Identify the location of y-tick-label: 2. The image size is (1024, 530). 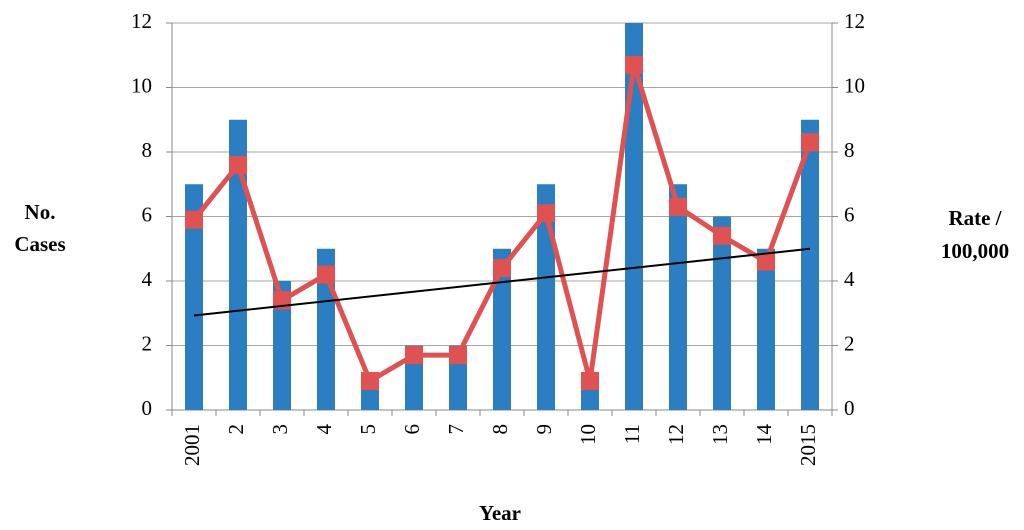
(147, 343).